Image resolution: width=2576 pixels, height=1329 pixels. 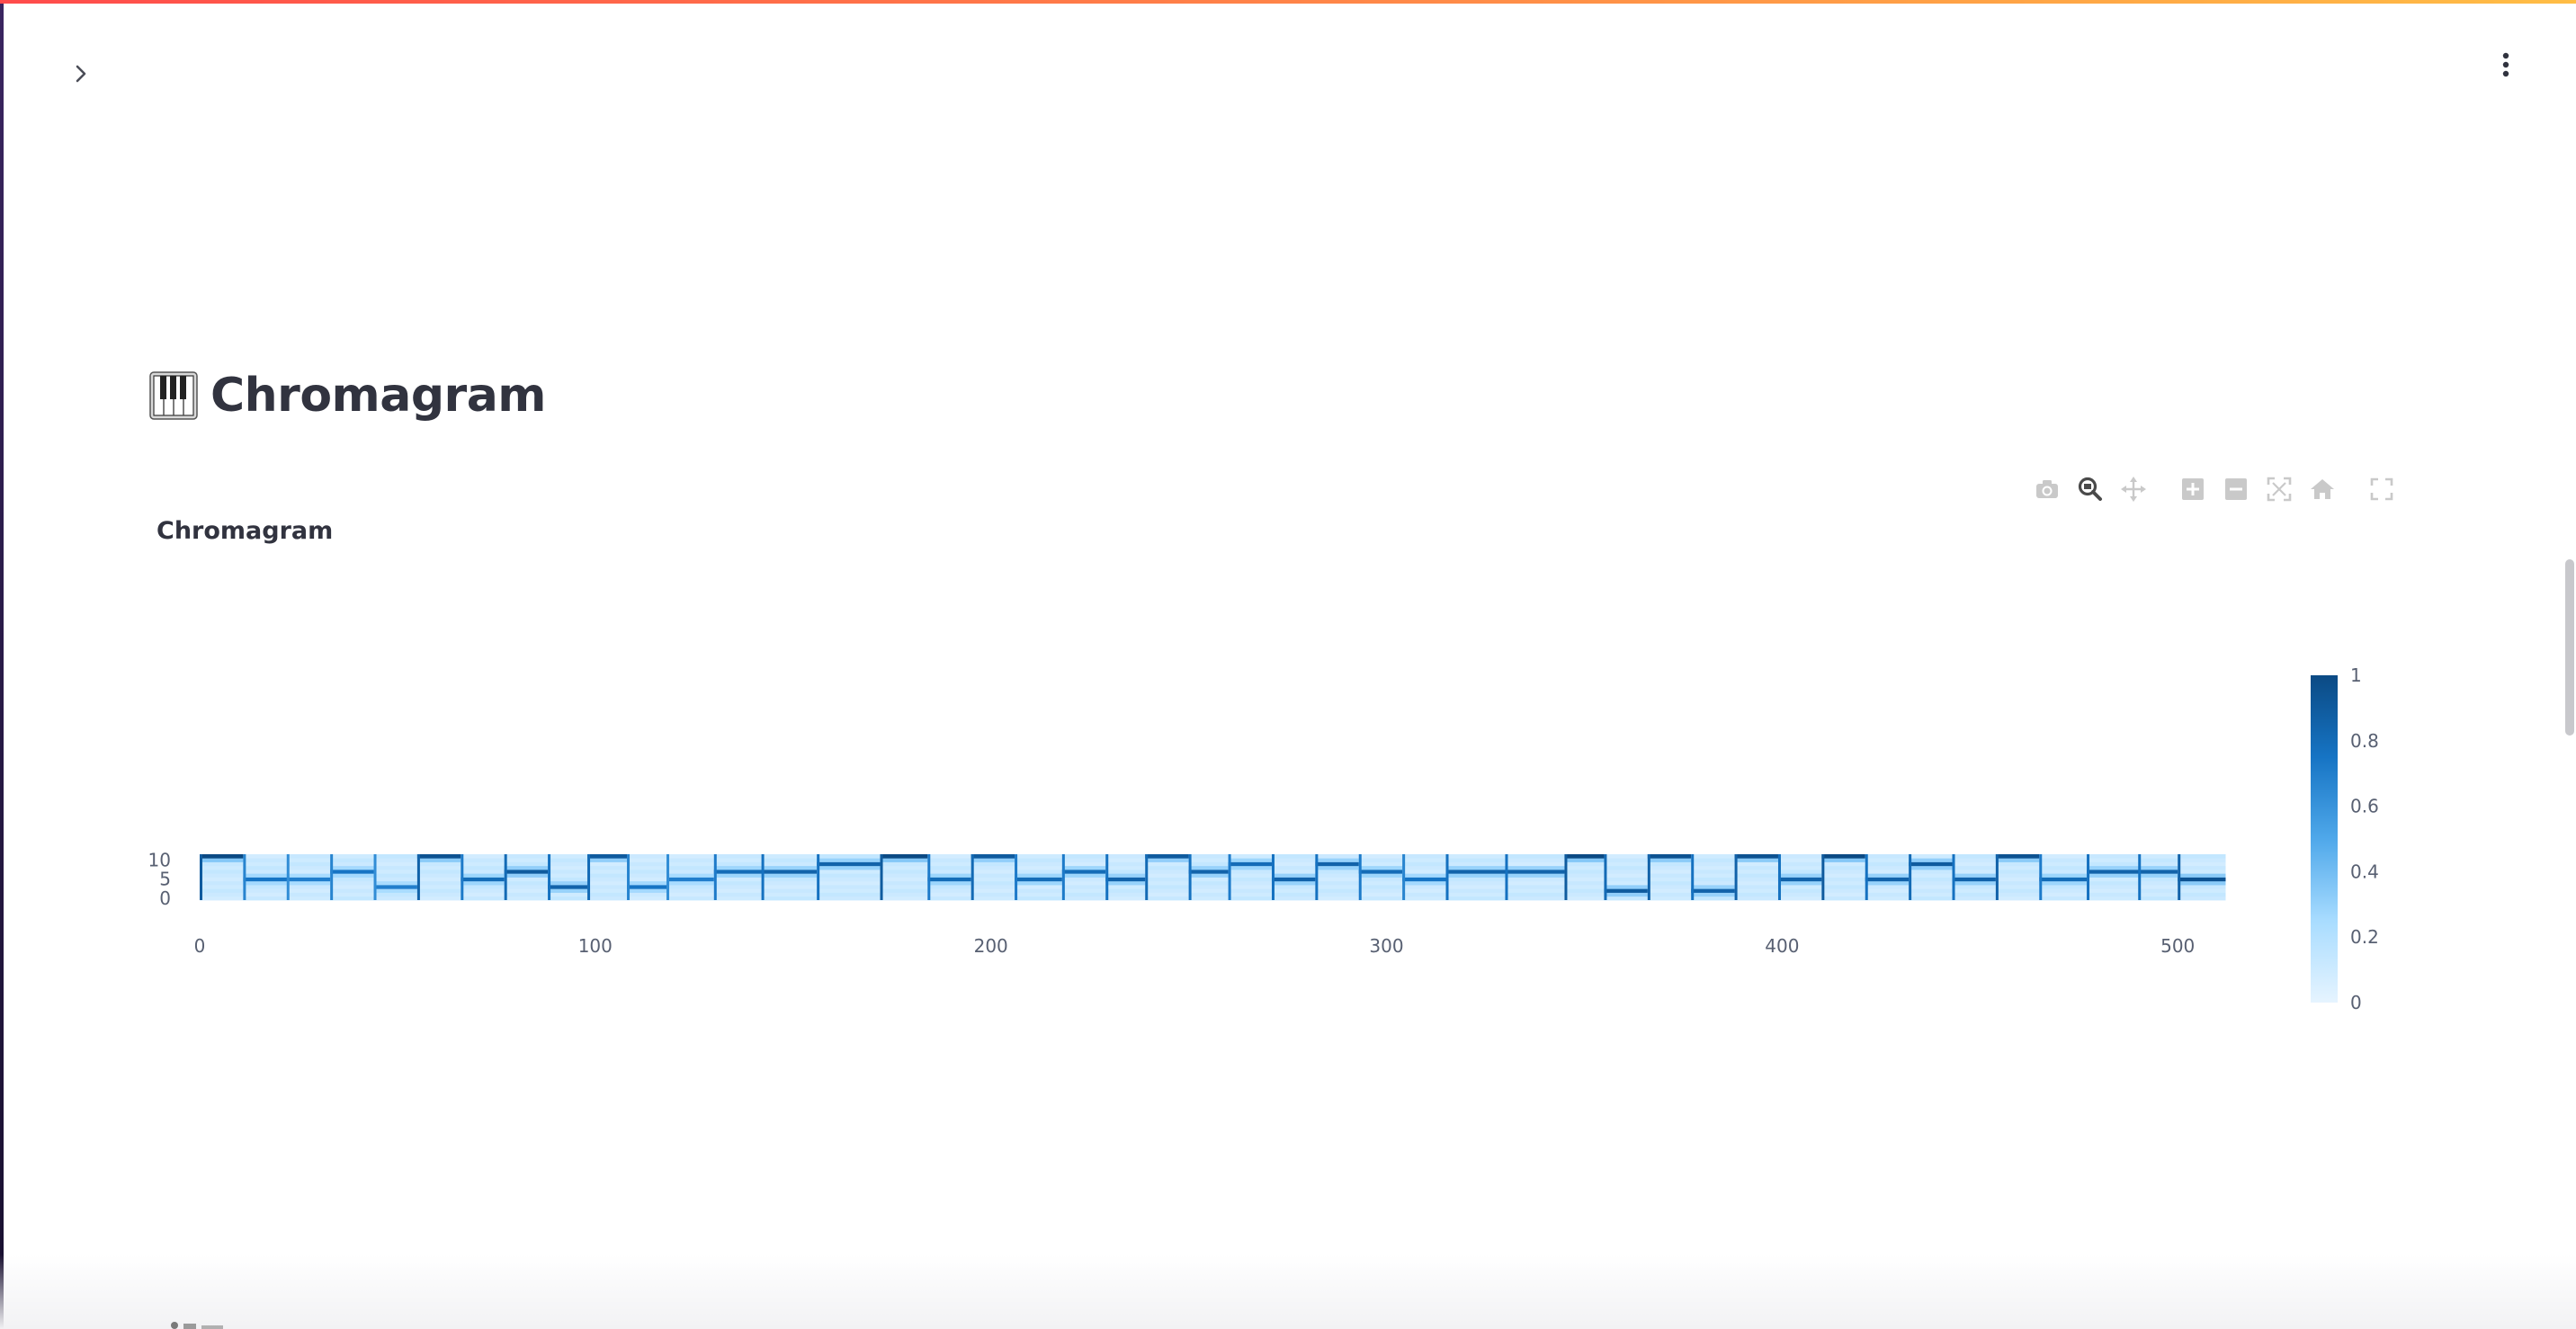 What do you see at coordinates (2133, 489) in the screenshot?
I see `pan-button` at bounding box center [2133, 489].